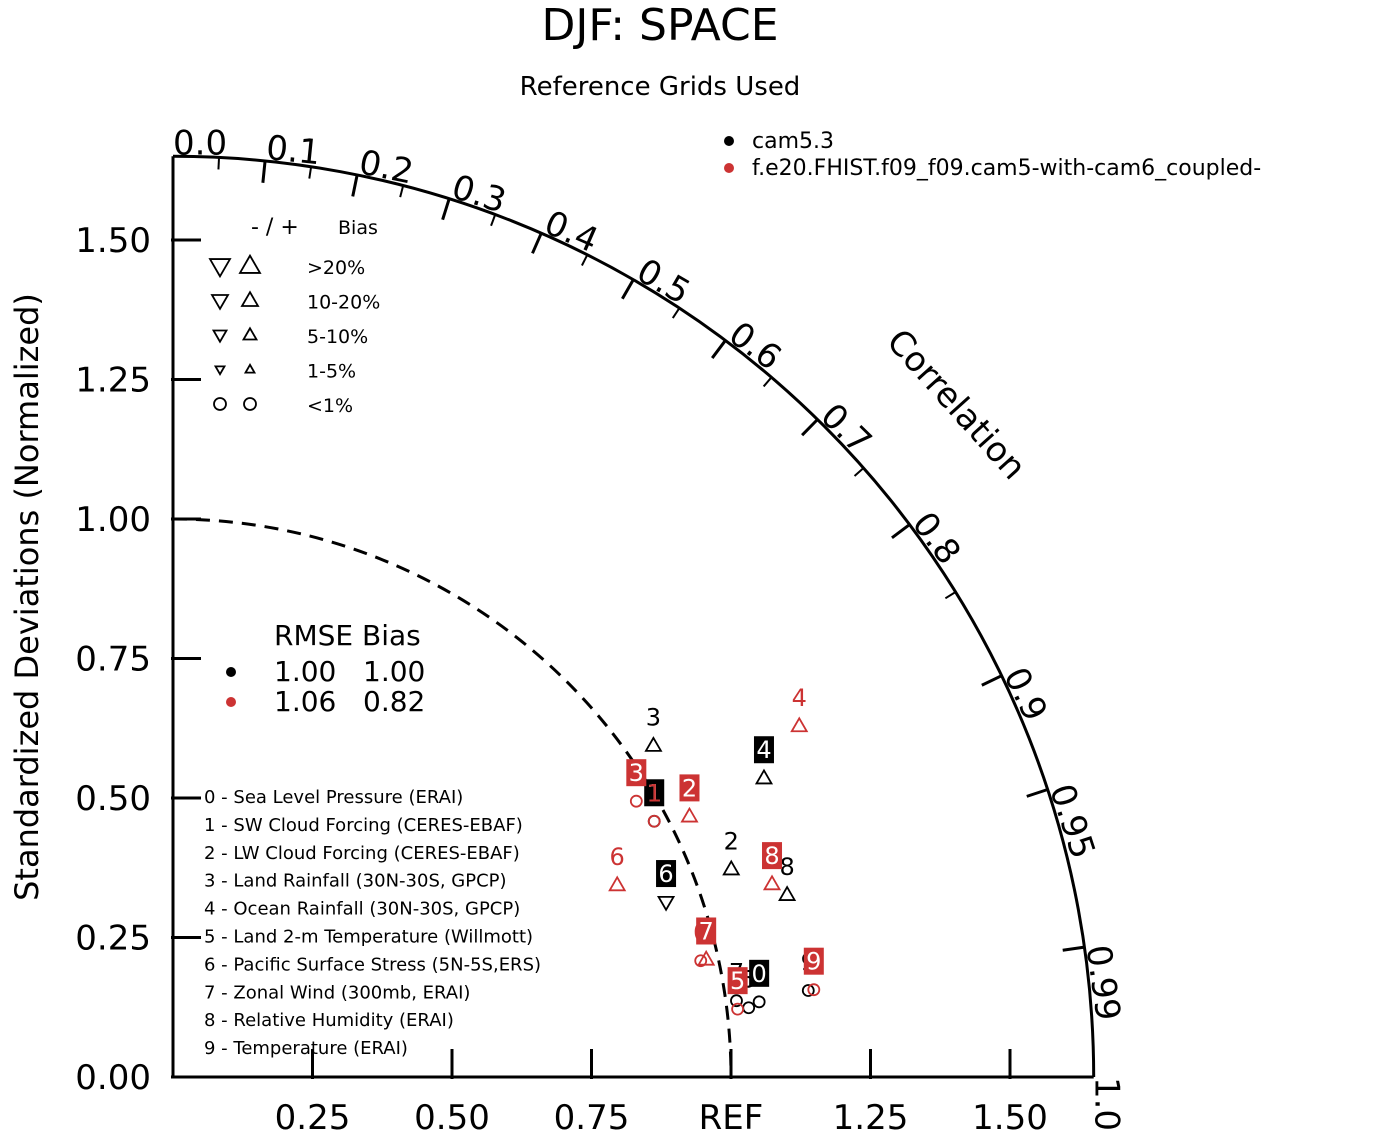  I want to click on x-tick-label: 1.50, so click(1010, 1116).